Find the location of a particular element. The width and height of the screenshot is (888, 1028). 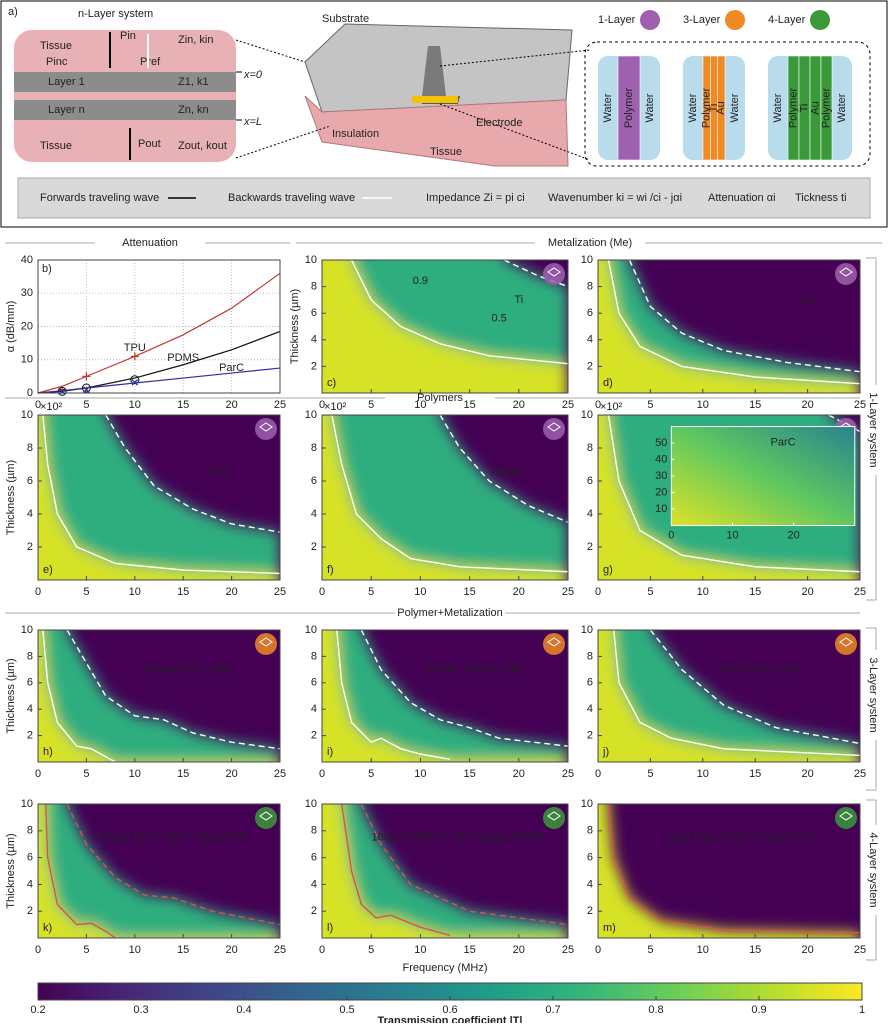

panel-label: c) is located at coordinates (331, 383).